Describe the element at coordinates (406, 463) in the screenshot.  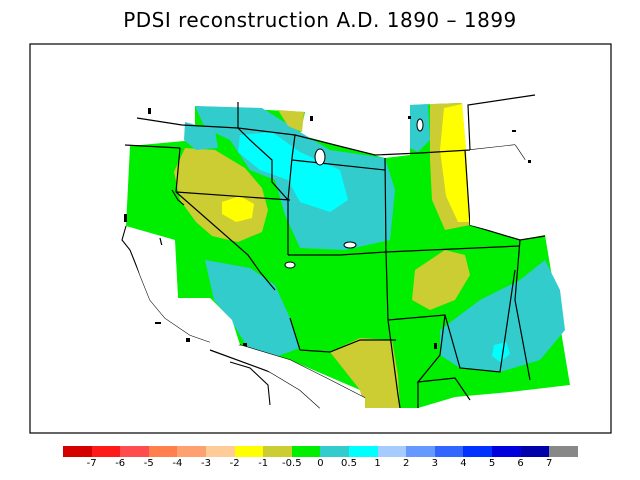
I see `legend-tick-label: 2` at that location.